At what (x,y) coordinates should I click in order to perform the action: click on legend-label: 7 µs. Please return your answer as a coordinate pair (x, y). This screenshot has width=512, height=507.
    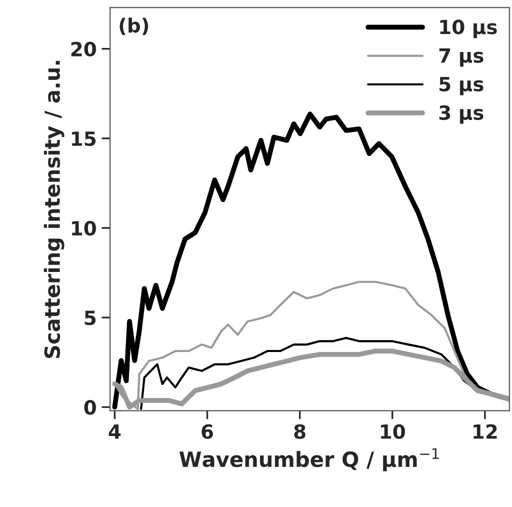
    Looking at the image, I should click on (461, 57).